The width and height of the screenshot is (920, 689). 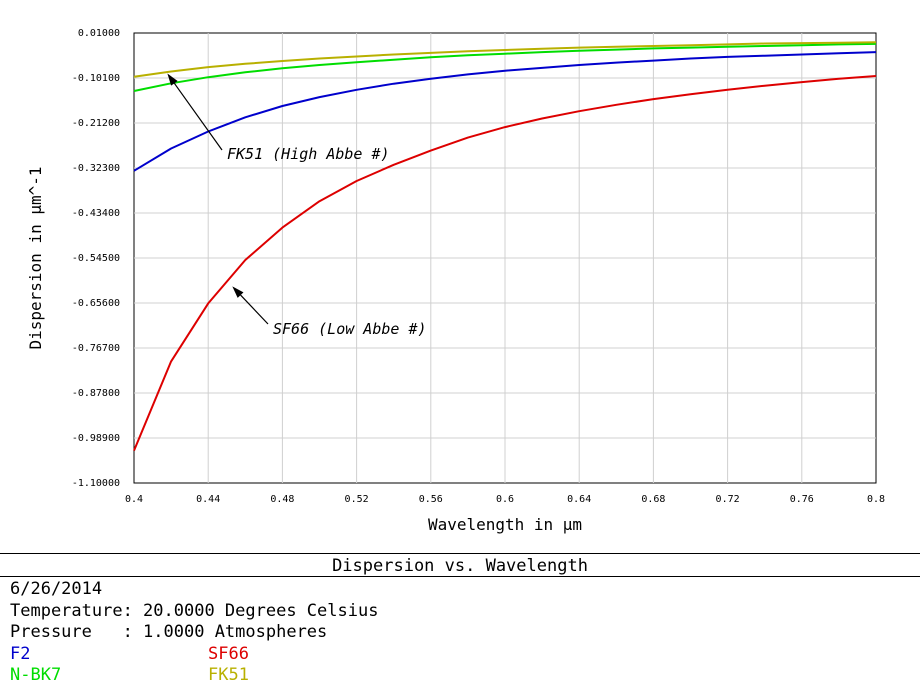 What do you see at coordinates (728, 499) in the screenshot?
I see `x-tick-label: 0.72` at bounding box center [728, 499].